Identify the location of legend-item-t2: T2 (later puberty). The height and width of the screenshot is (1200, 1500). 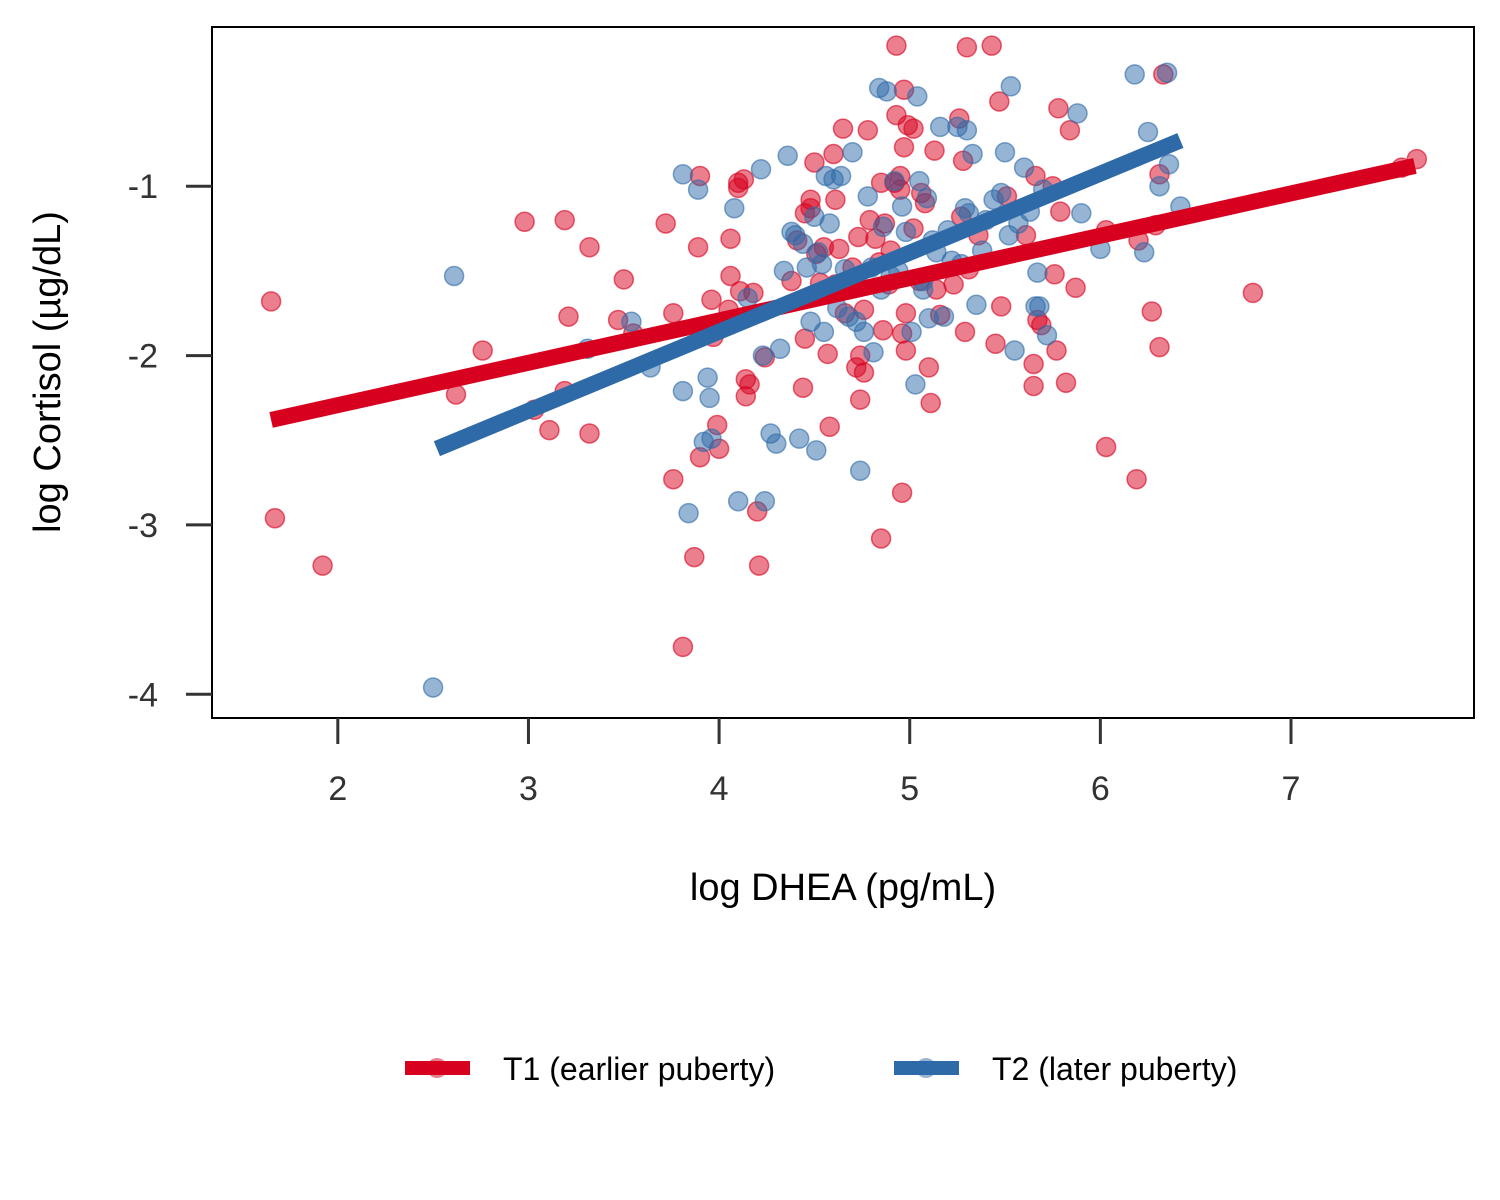
(1065, 1069).